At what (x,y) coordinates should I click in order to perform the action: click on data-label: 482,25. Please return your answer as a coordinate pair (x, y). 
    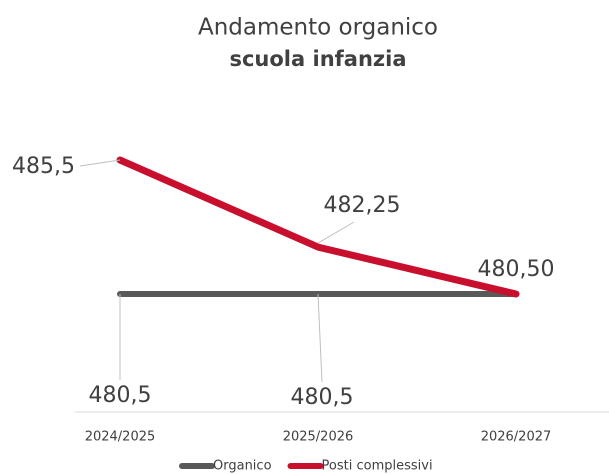
    Looking at the image, I should click on (362, 205).